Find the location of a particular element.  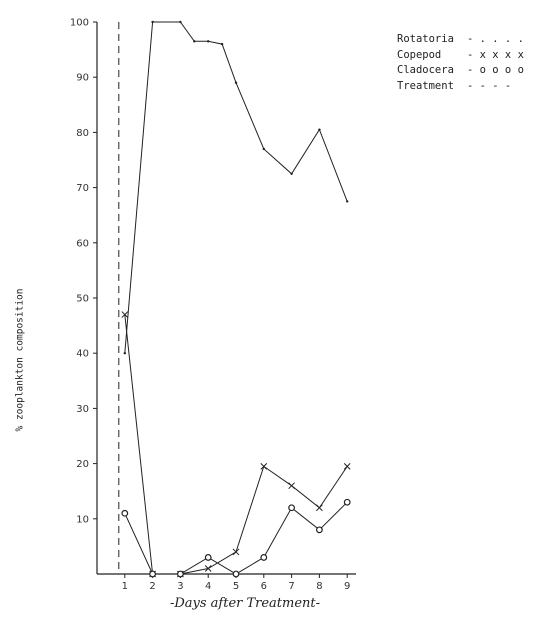

x-tick-label: 8 is located at coordinates (319, 586).